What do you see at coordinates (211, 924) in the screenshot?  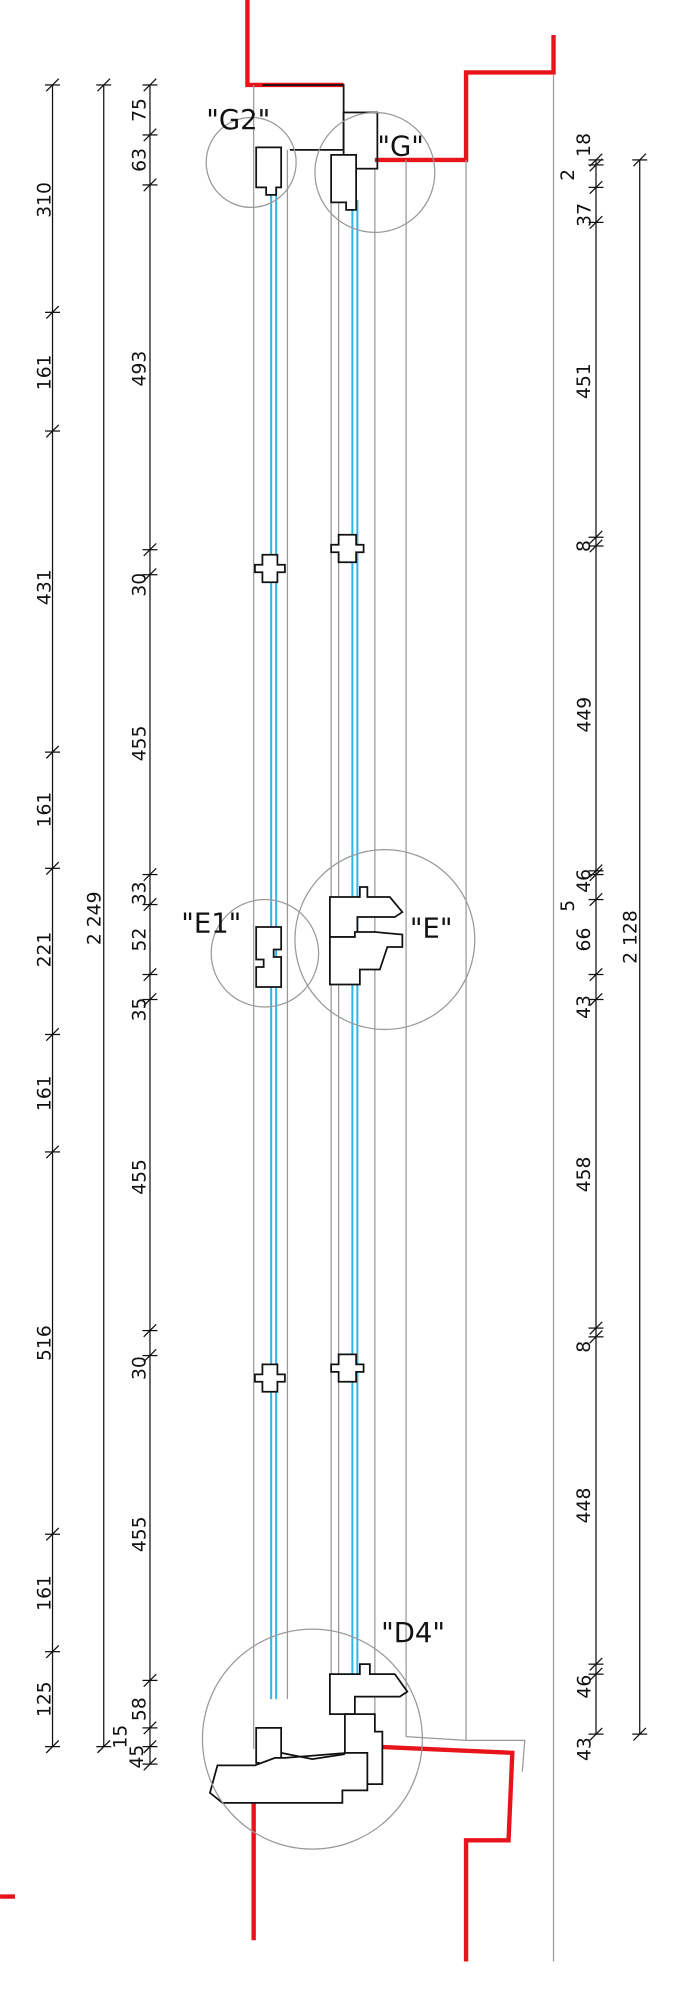 I see `callout-label: "E1"` at bounding box center [211, 924].